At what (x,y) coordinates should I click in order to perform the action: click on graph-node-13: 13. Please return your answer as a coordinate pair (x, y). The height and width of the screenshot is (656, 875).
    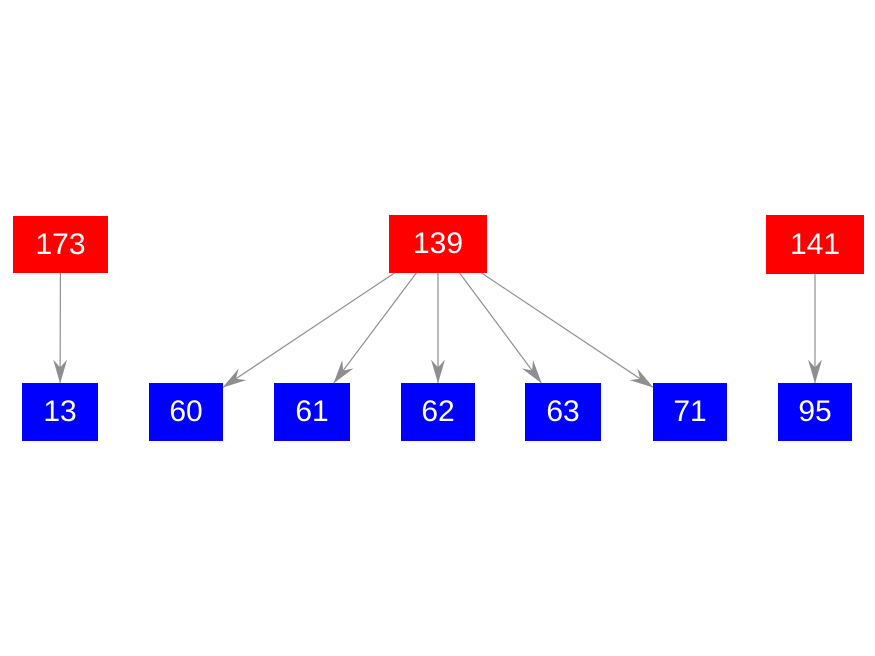
    Looking at the image, I should click on (60, 412).